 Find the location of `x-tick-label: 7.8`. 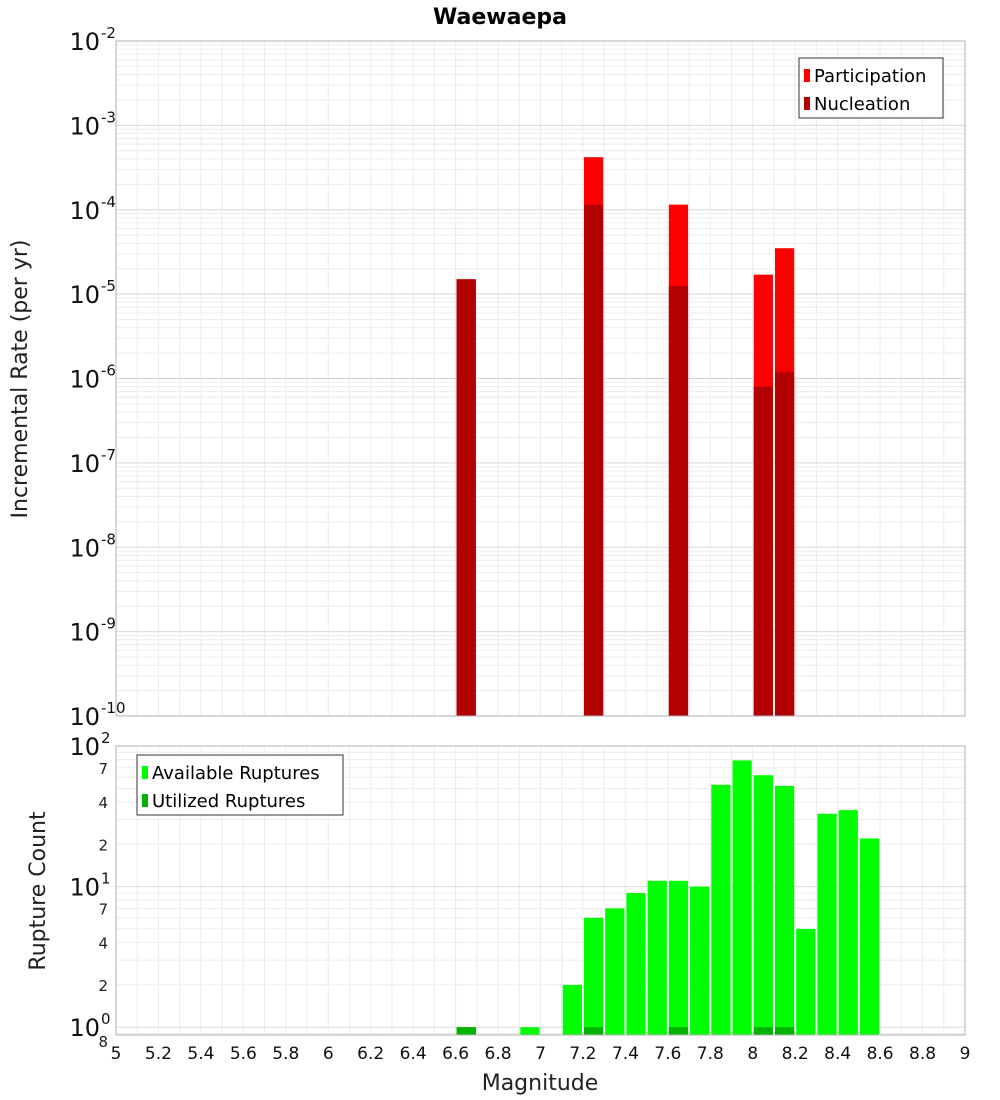

x-tick-label: 7.8 is located at coordinates (710, 1054).